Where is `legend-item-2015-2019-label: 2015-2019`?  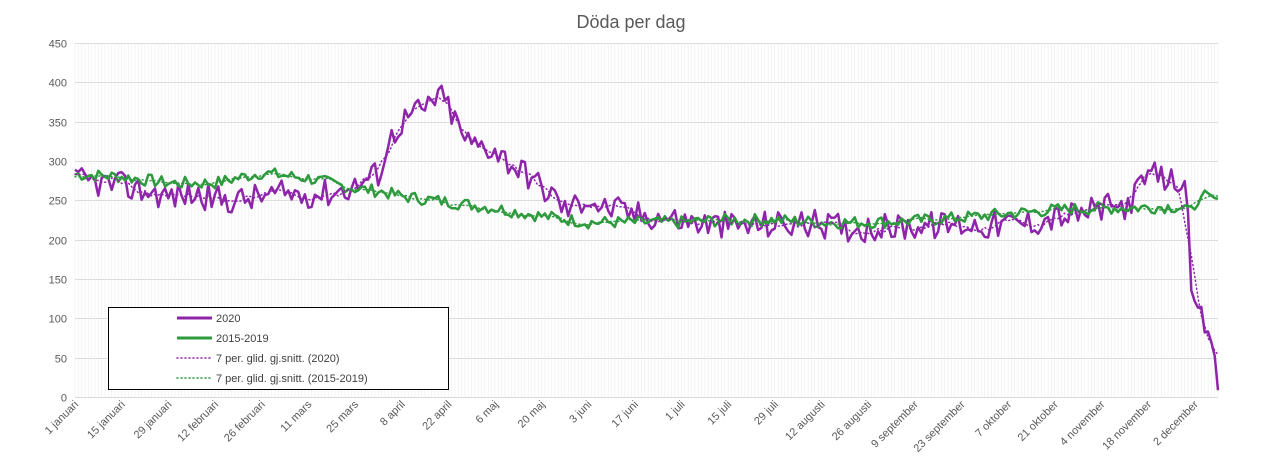 legend-item-2015-2019-label: 2015-2019 is located at coordinates (242, 339).